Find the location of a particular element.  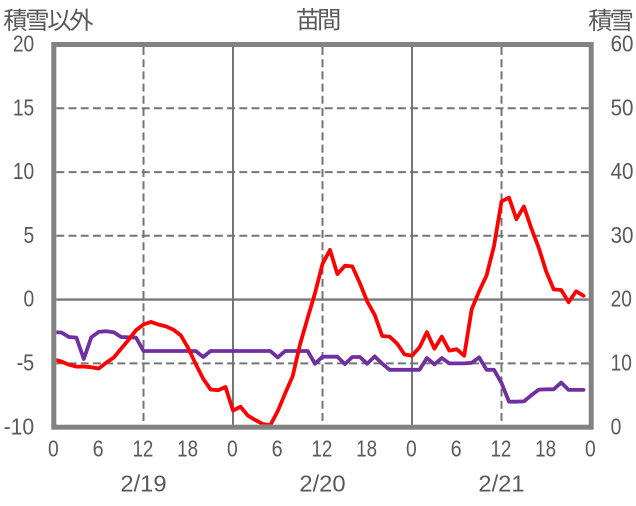

svg-text: 2/21 is located at coordinates (501, 484).